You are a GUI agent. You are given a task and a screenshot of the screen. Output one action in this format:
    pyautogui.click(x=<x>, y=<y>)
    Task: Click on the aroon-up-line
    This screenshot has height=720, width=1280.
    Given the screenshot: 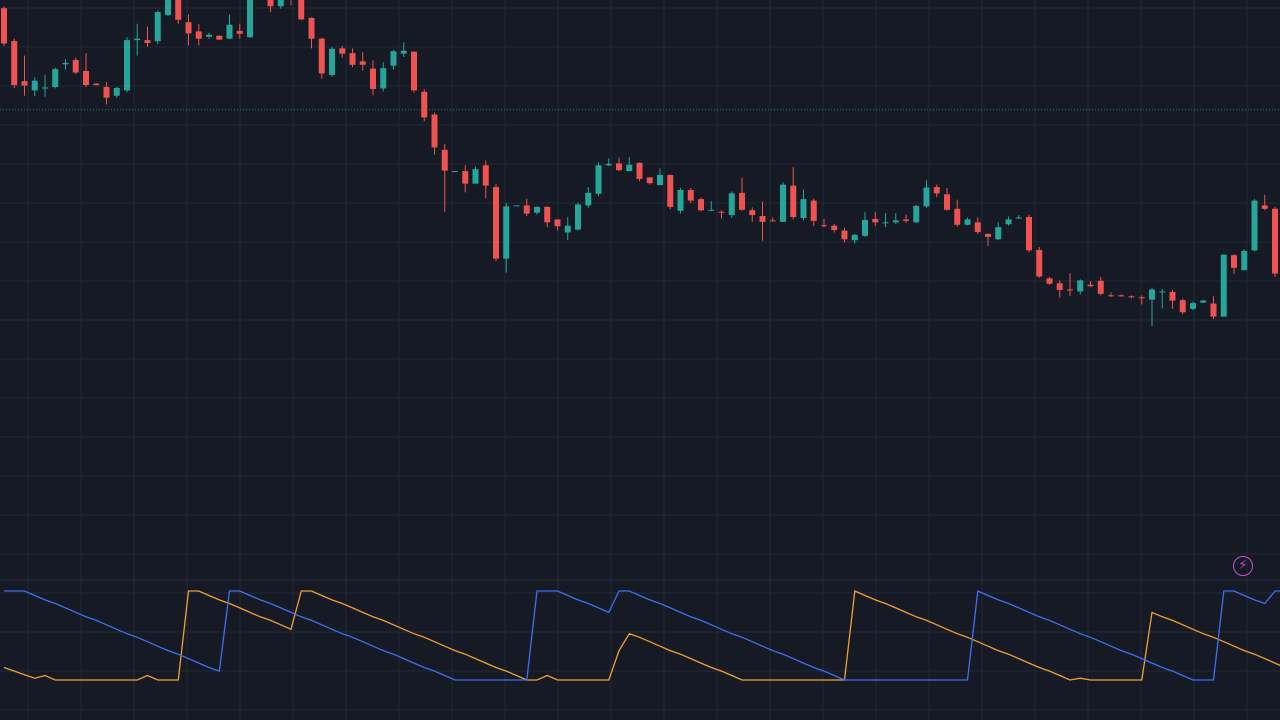 What is the action you would take?
    pyautogui.click(x=641, y=635)
    